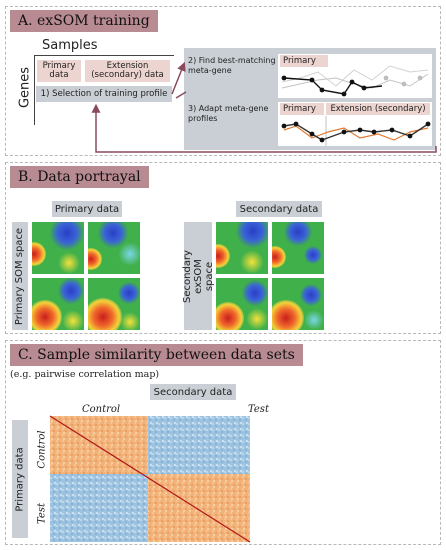 Image resolution: width=446 pixels, height=550 pixels. What do you see at coordinates (403, 81) in the screenshot?
I see `chart1-gray-points` at bounding box center [403, 81].